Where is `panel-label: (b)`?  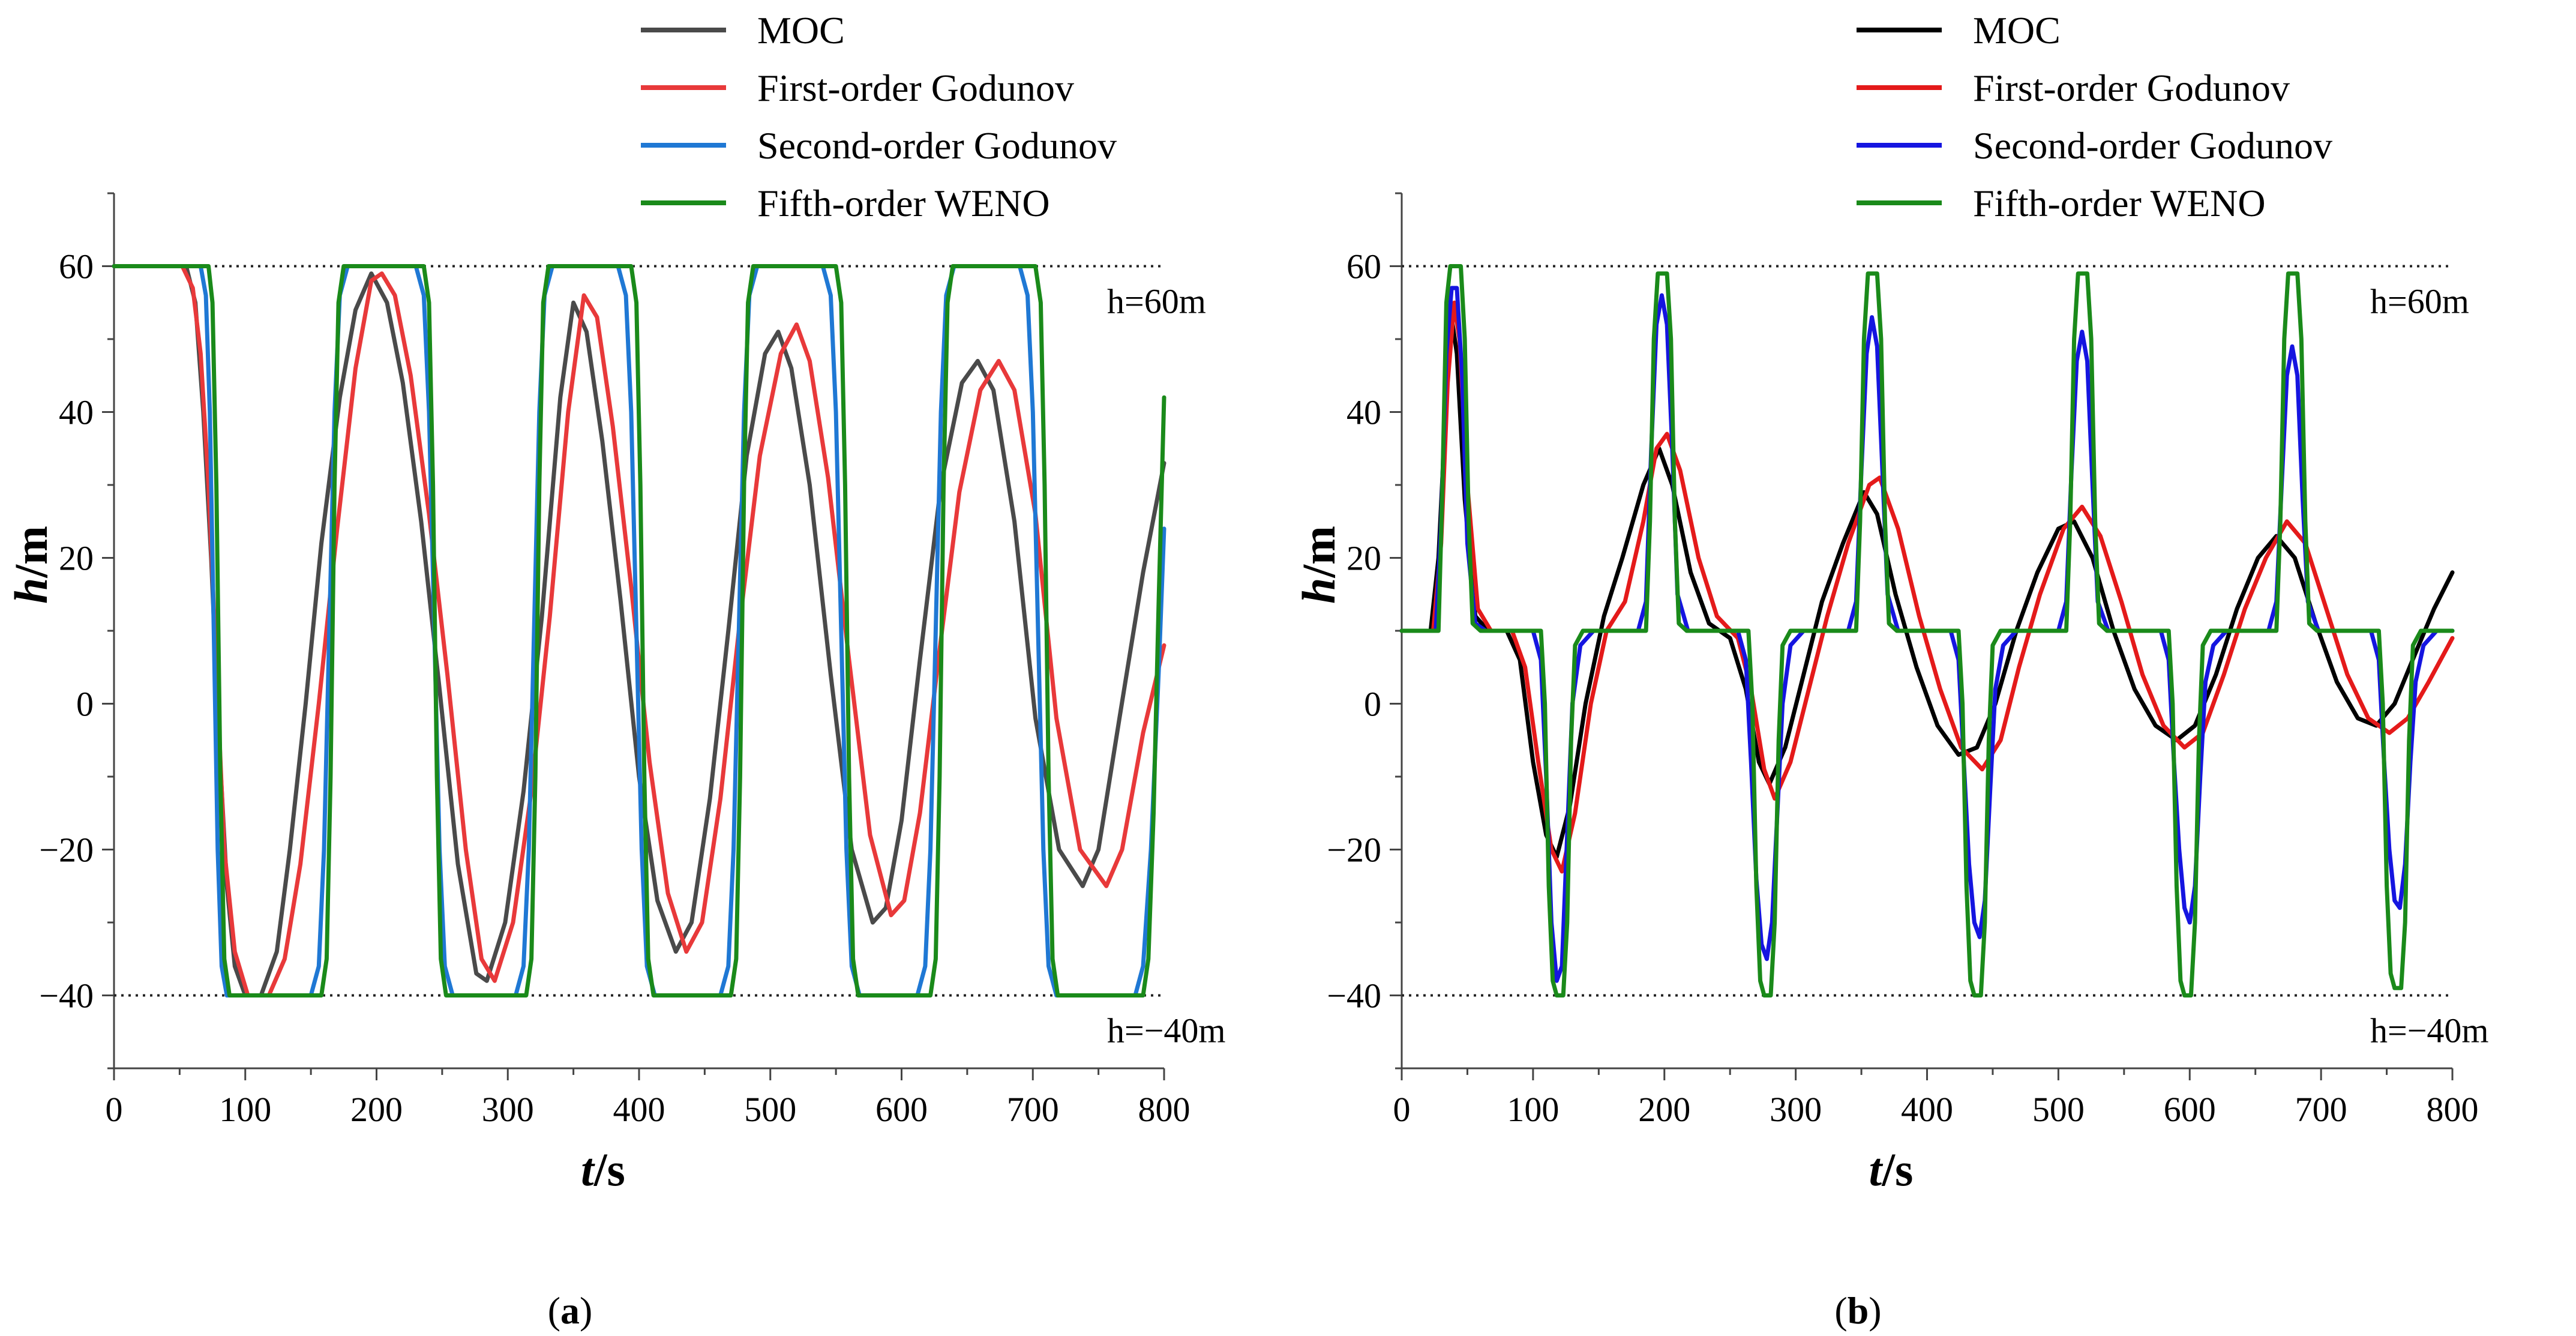
panel-label: (b) is located at coordinates (1857, 1311).